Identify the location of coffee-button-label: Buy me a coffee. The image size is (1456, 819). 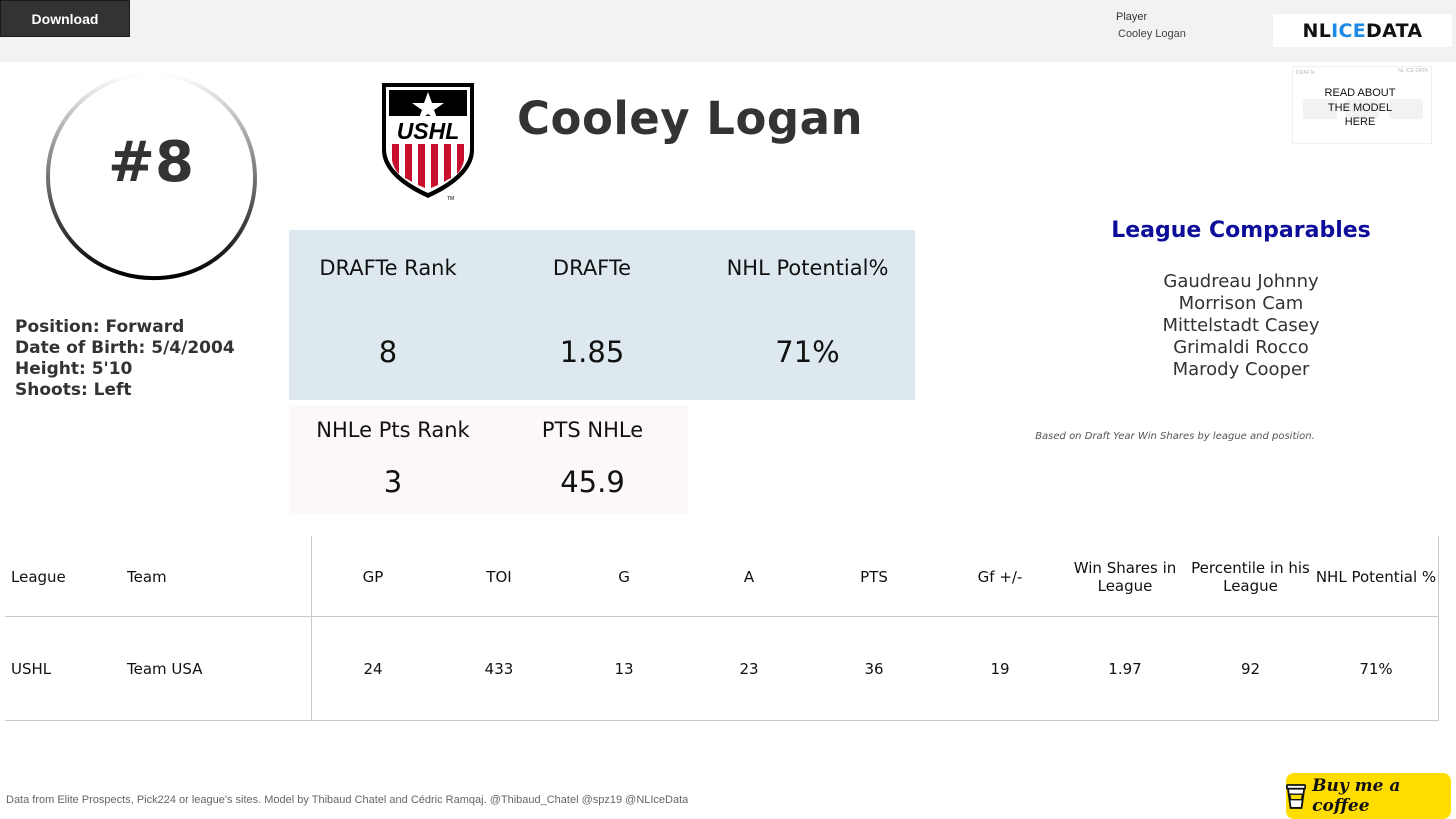
(1356, 796).